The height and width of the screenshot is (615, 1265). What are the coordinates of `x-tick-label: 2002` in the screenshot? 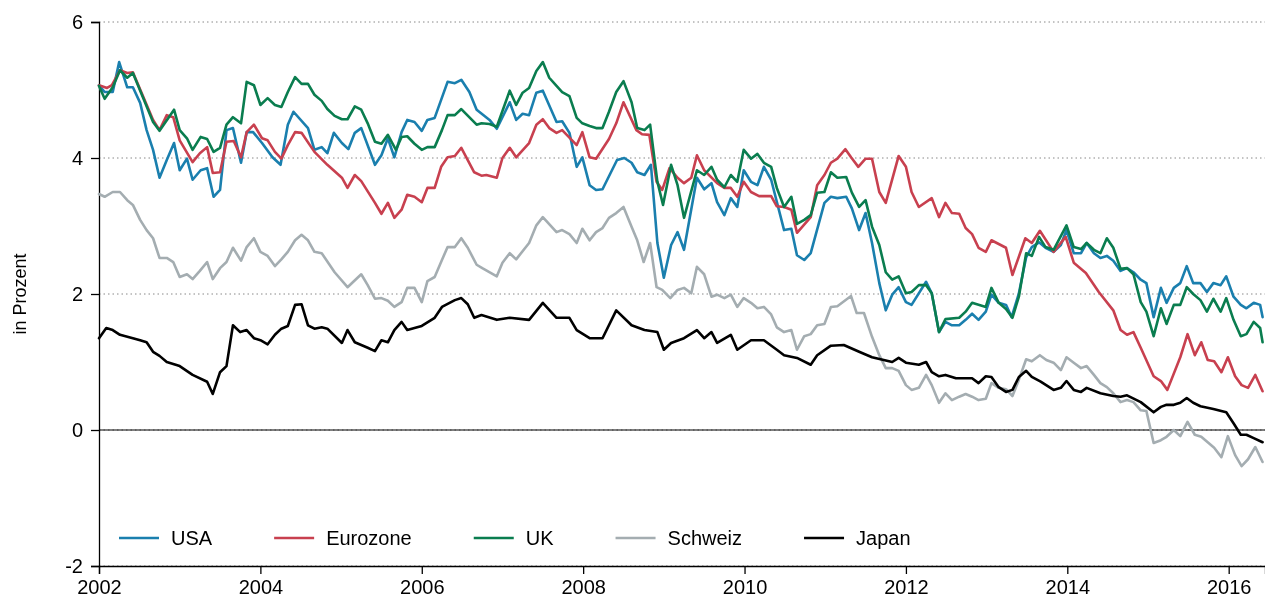 It's located at (99, 587).